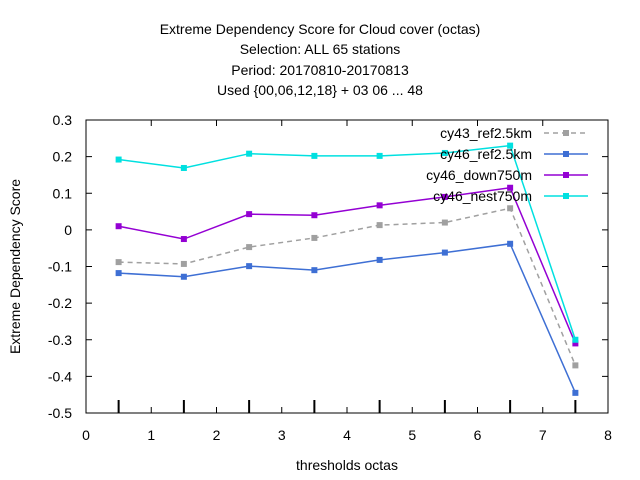  I want to click on y-tick-label: -0.4, so click(60, 376).